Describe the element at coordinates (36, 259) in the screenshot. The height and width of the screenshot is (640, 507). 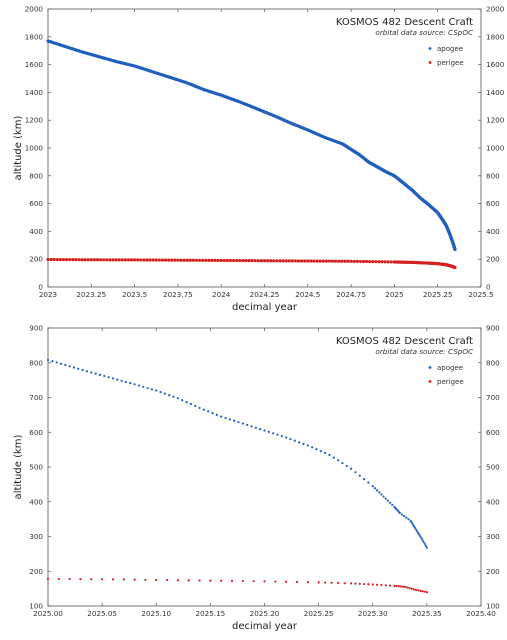
I see `y-tick-label: 200` at that location.